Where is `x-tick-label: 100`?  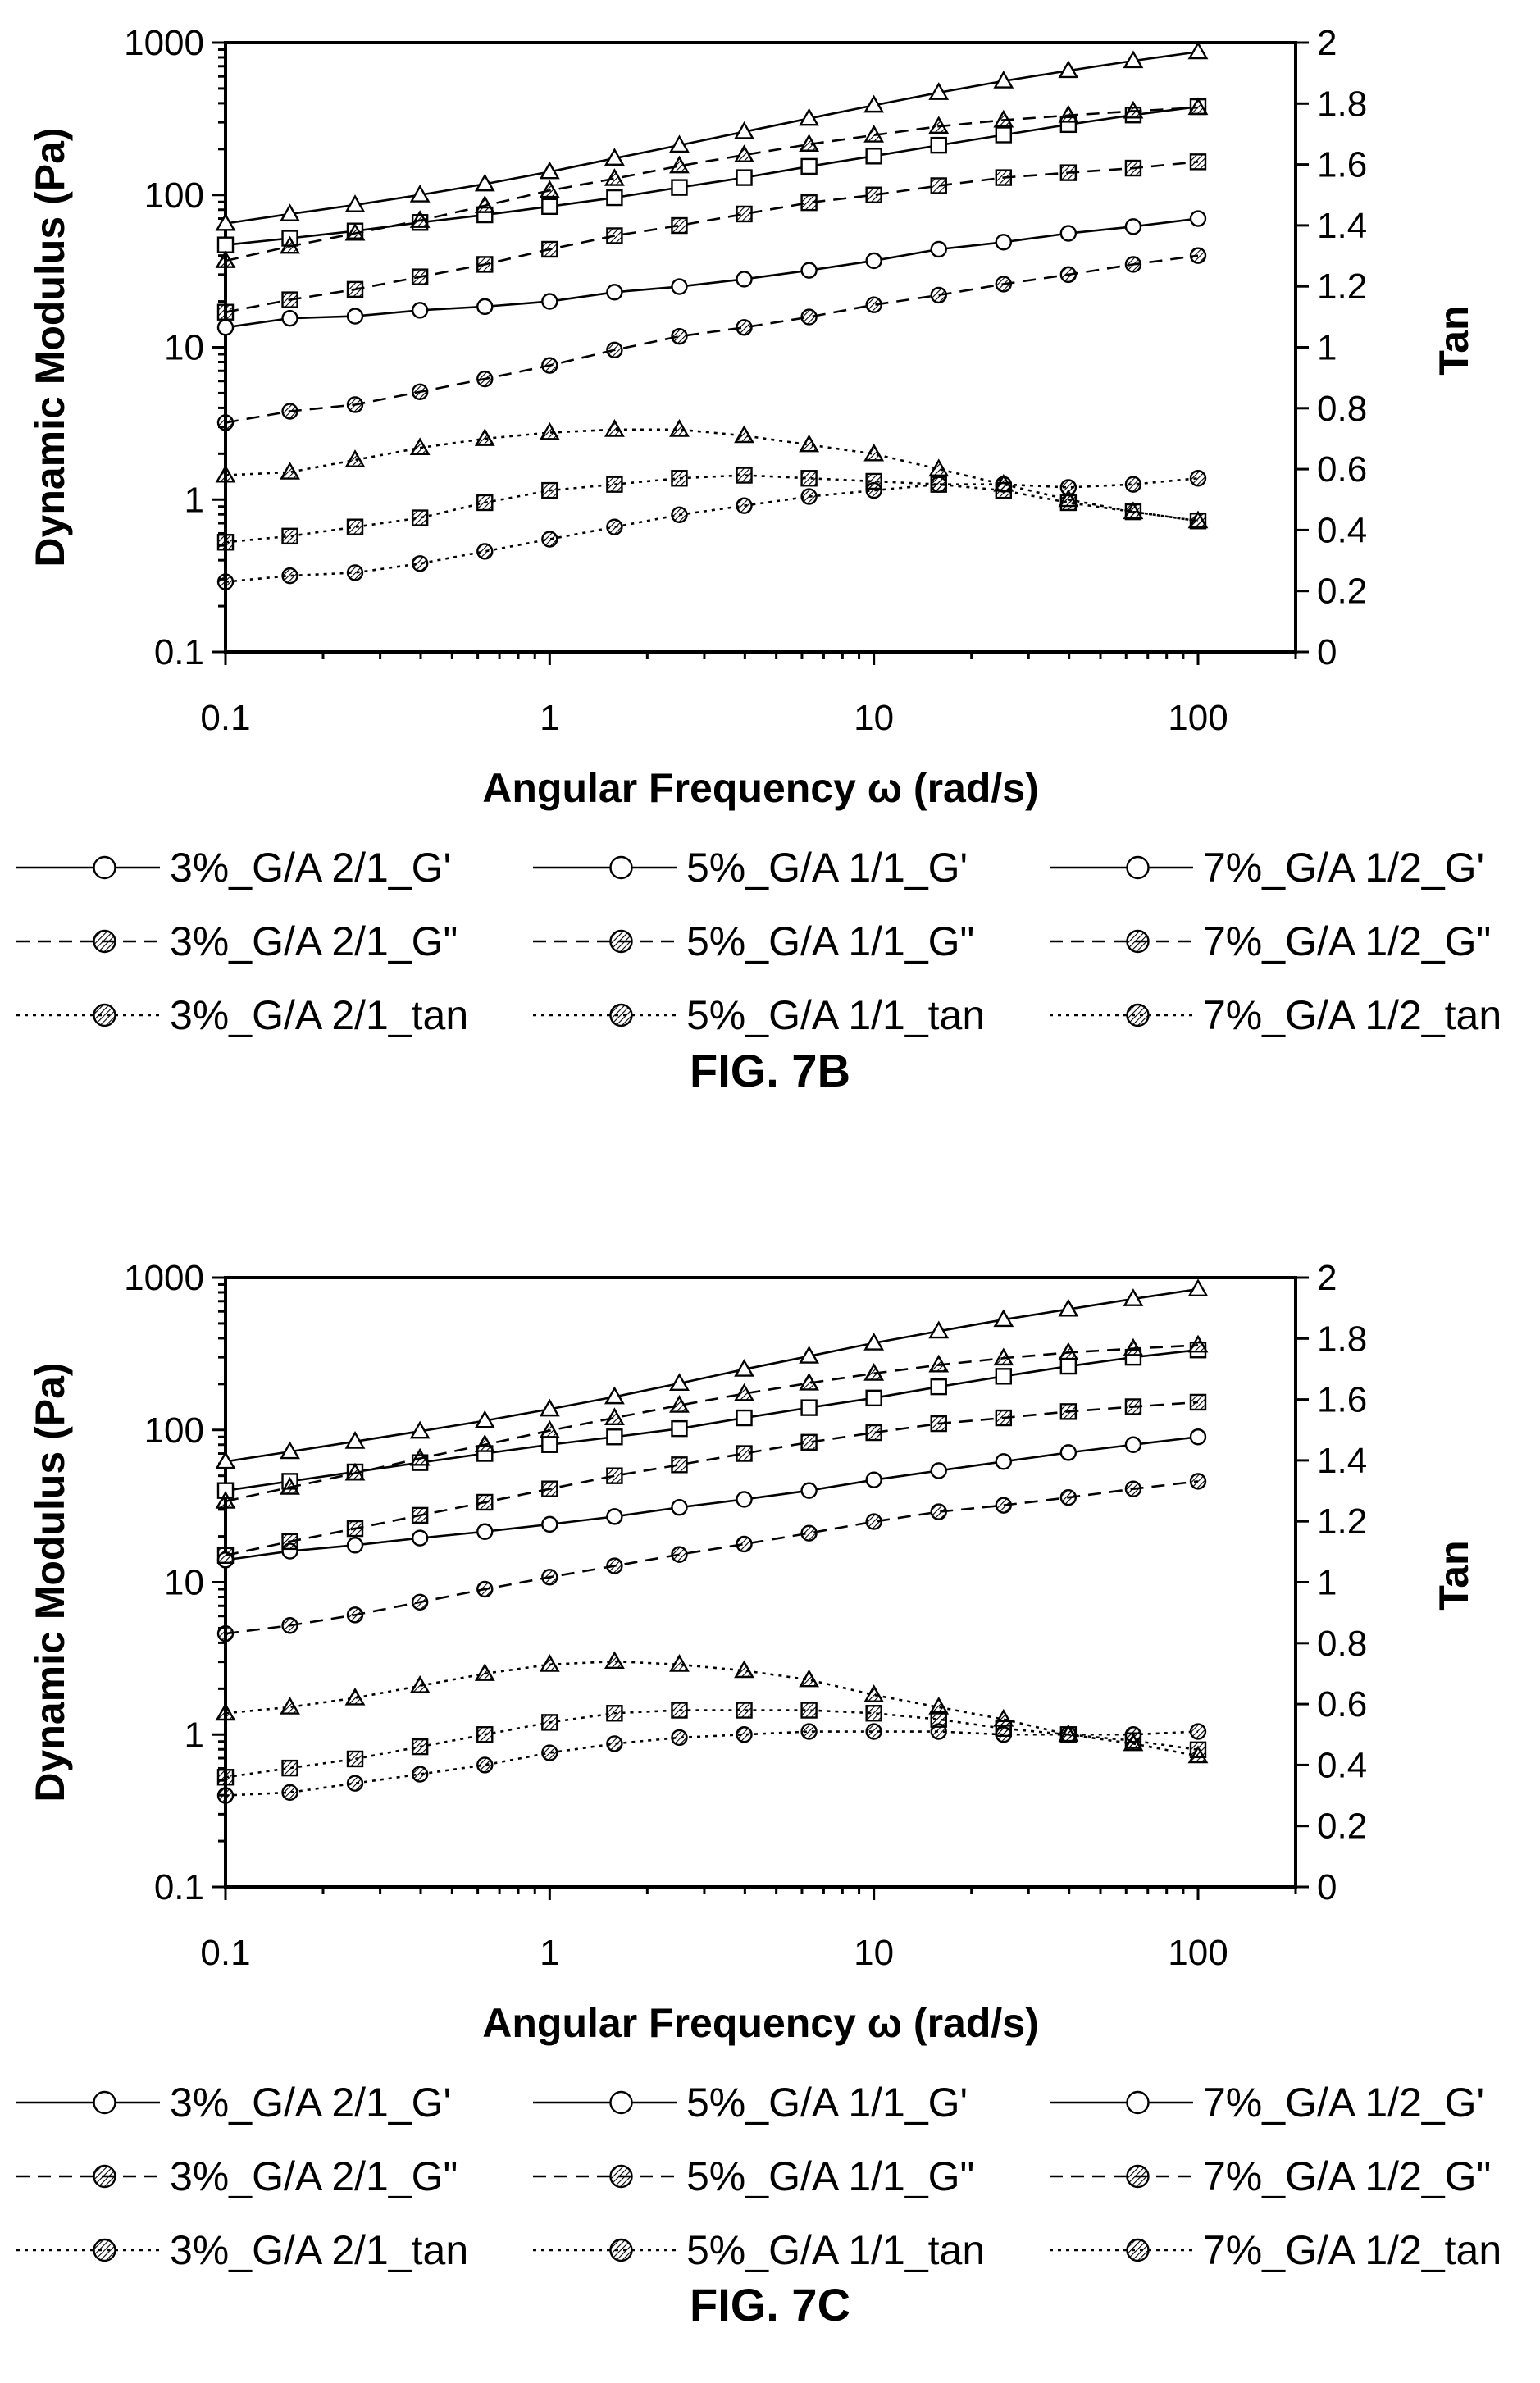
x-tick-label: 100 is located at coordinates (1198, 1953).